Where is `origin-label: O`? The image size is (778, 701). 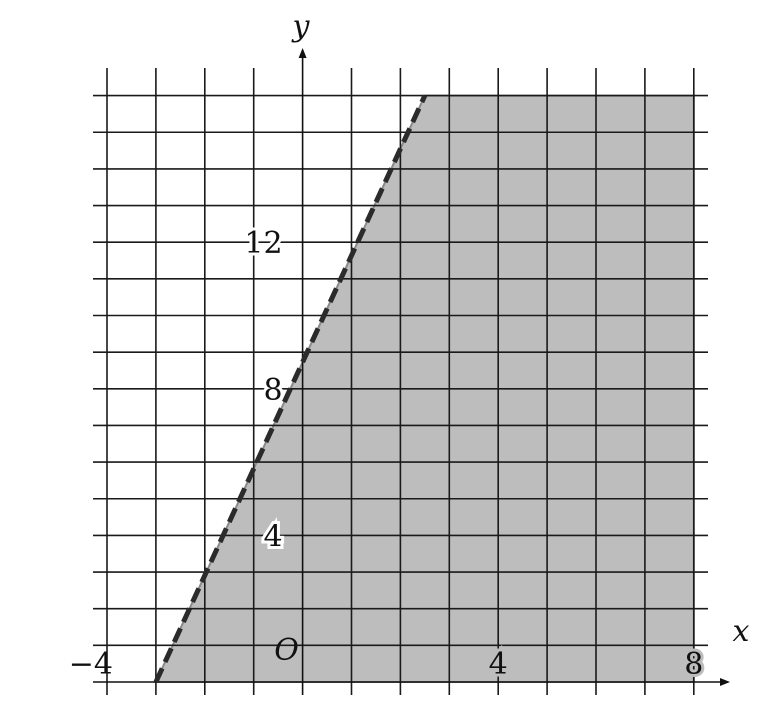
origin-label: O is located at coordinates (286, 650).